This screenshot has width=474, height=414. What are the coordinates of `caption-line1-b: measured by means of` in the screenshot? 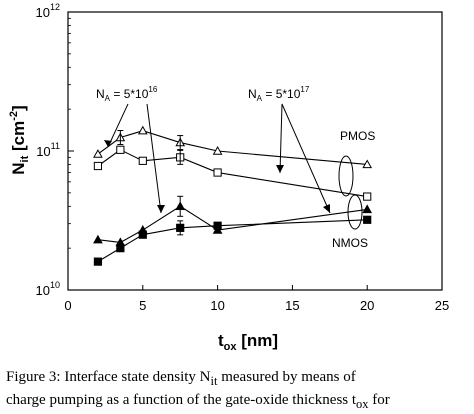 It's located at (286, 377).